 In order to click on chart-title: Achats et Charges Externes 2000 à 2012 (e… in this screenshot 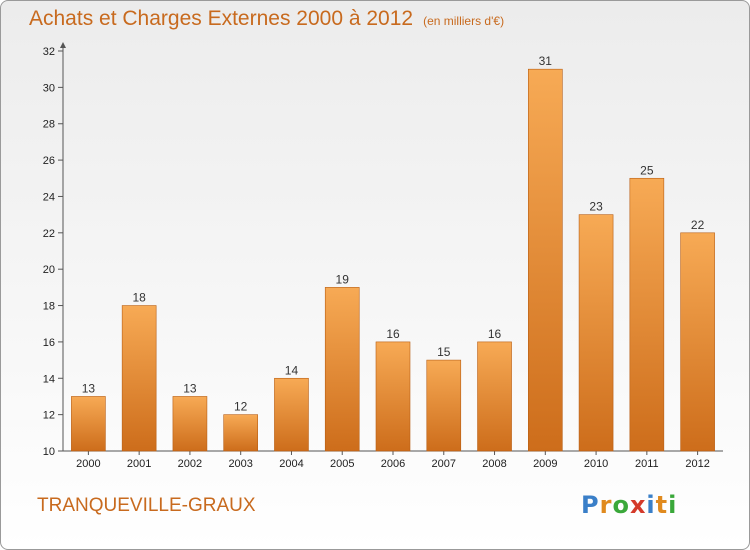, I will do `click(266, 19)`.